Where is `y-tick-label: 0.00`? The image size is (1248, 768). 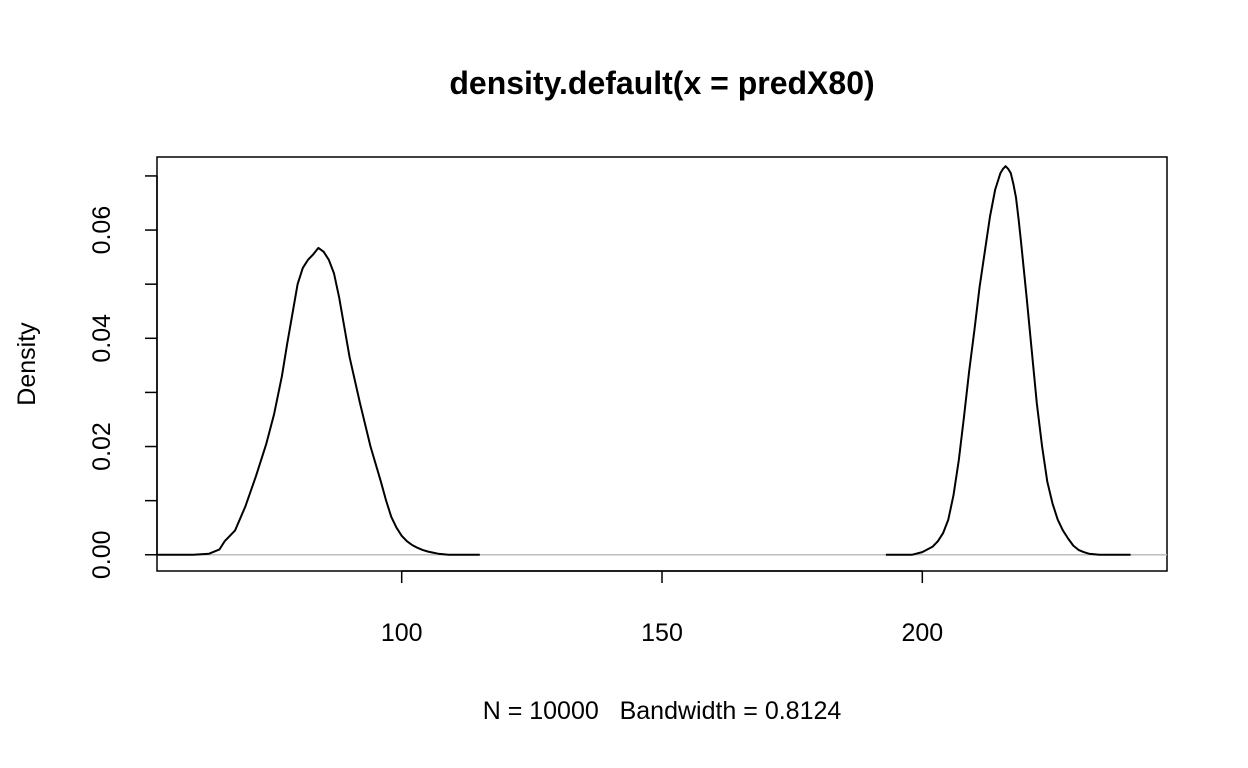 y-tick-label: 0.00 is located at coordinates (102, 554).